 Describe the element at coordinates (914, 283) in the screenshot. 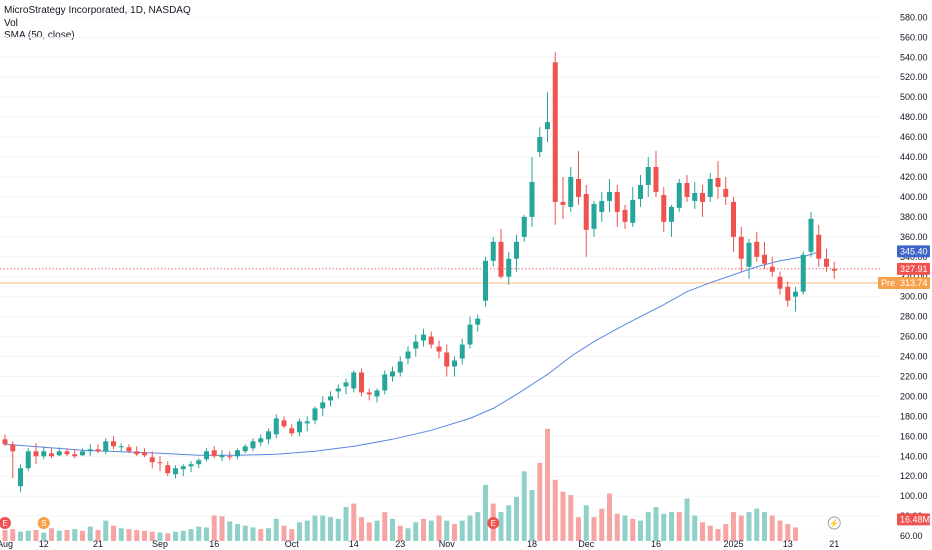

I see `pre-tag-label: 313.74` at that location.